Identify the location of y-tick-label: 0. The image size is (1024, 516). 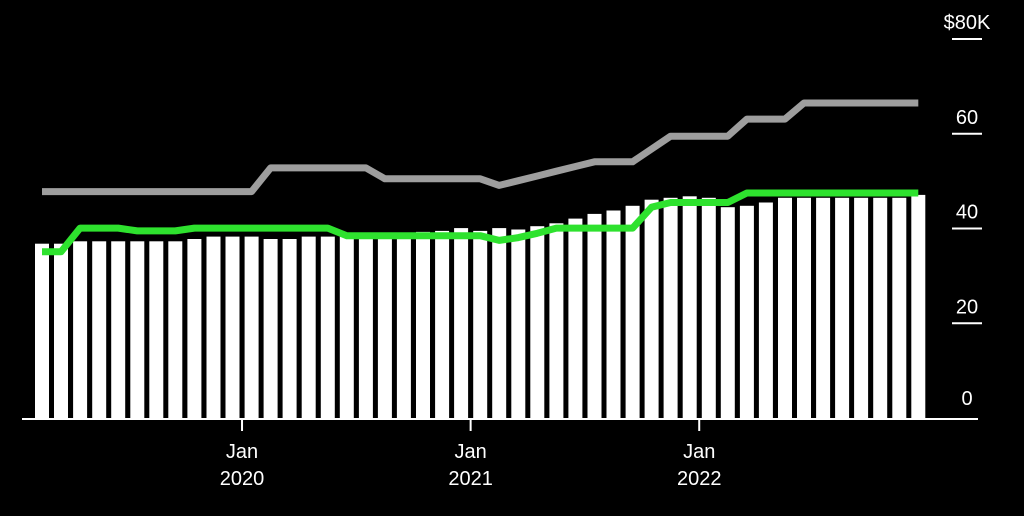
(966, 399).